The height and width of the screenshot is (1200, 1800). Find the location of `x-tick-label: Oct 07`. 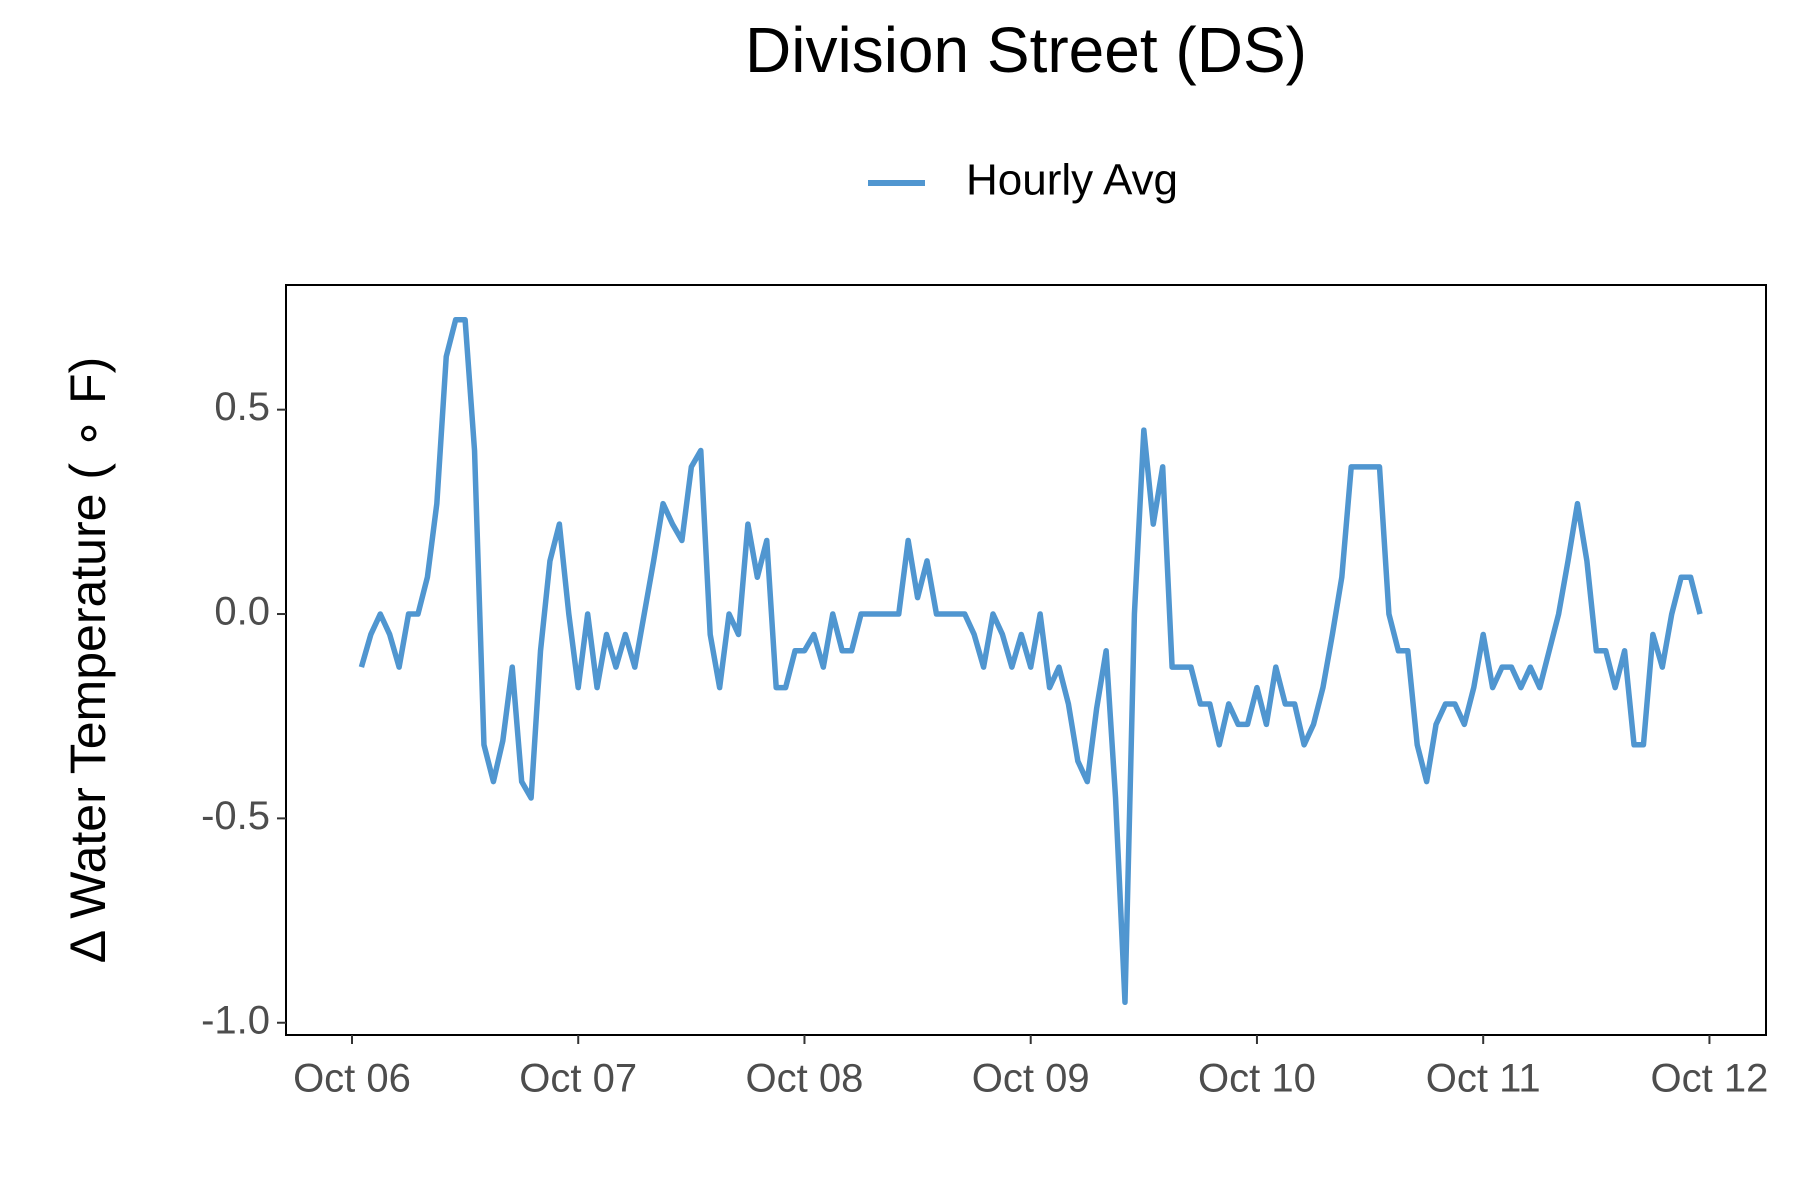

x-tick-label: Oct 07 is located at coordinates (578, 1079).